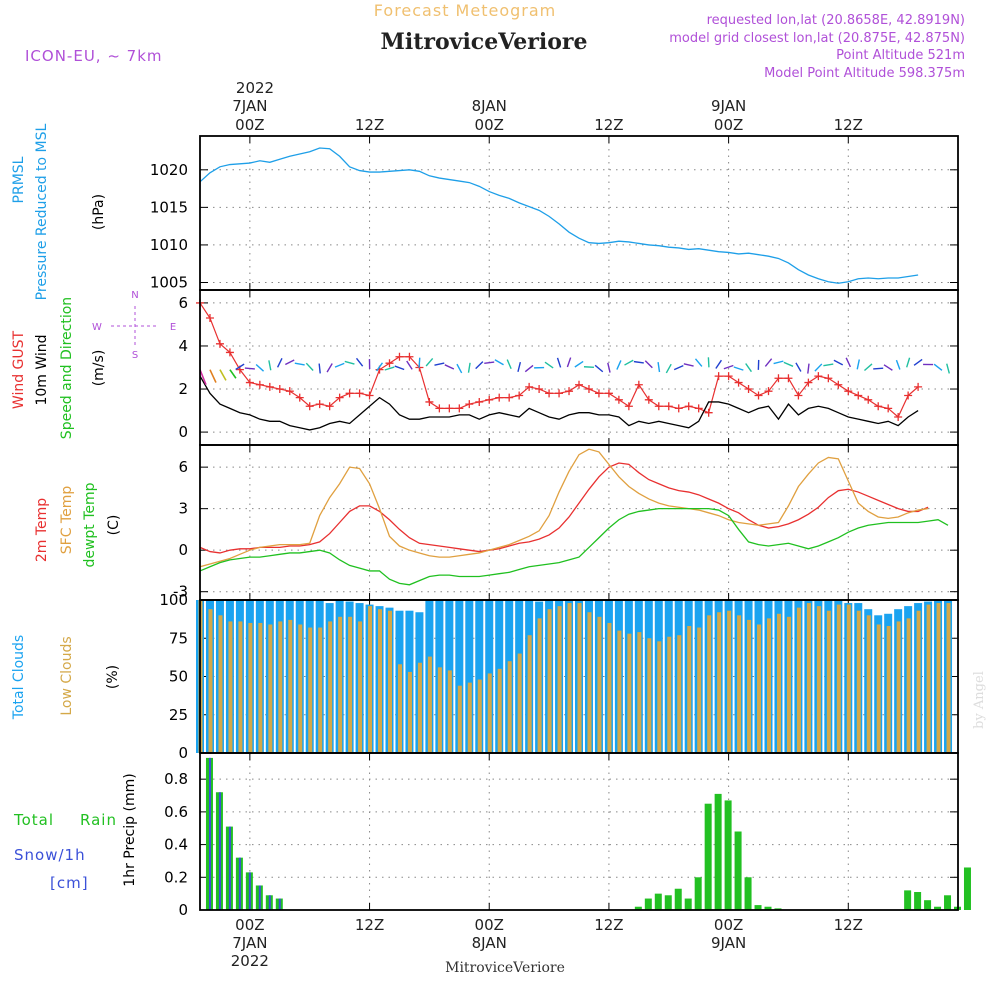  Describe the element at coordinates (728, 125) in the screenshot. I see `top-hour-label: 00Z` at that location.